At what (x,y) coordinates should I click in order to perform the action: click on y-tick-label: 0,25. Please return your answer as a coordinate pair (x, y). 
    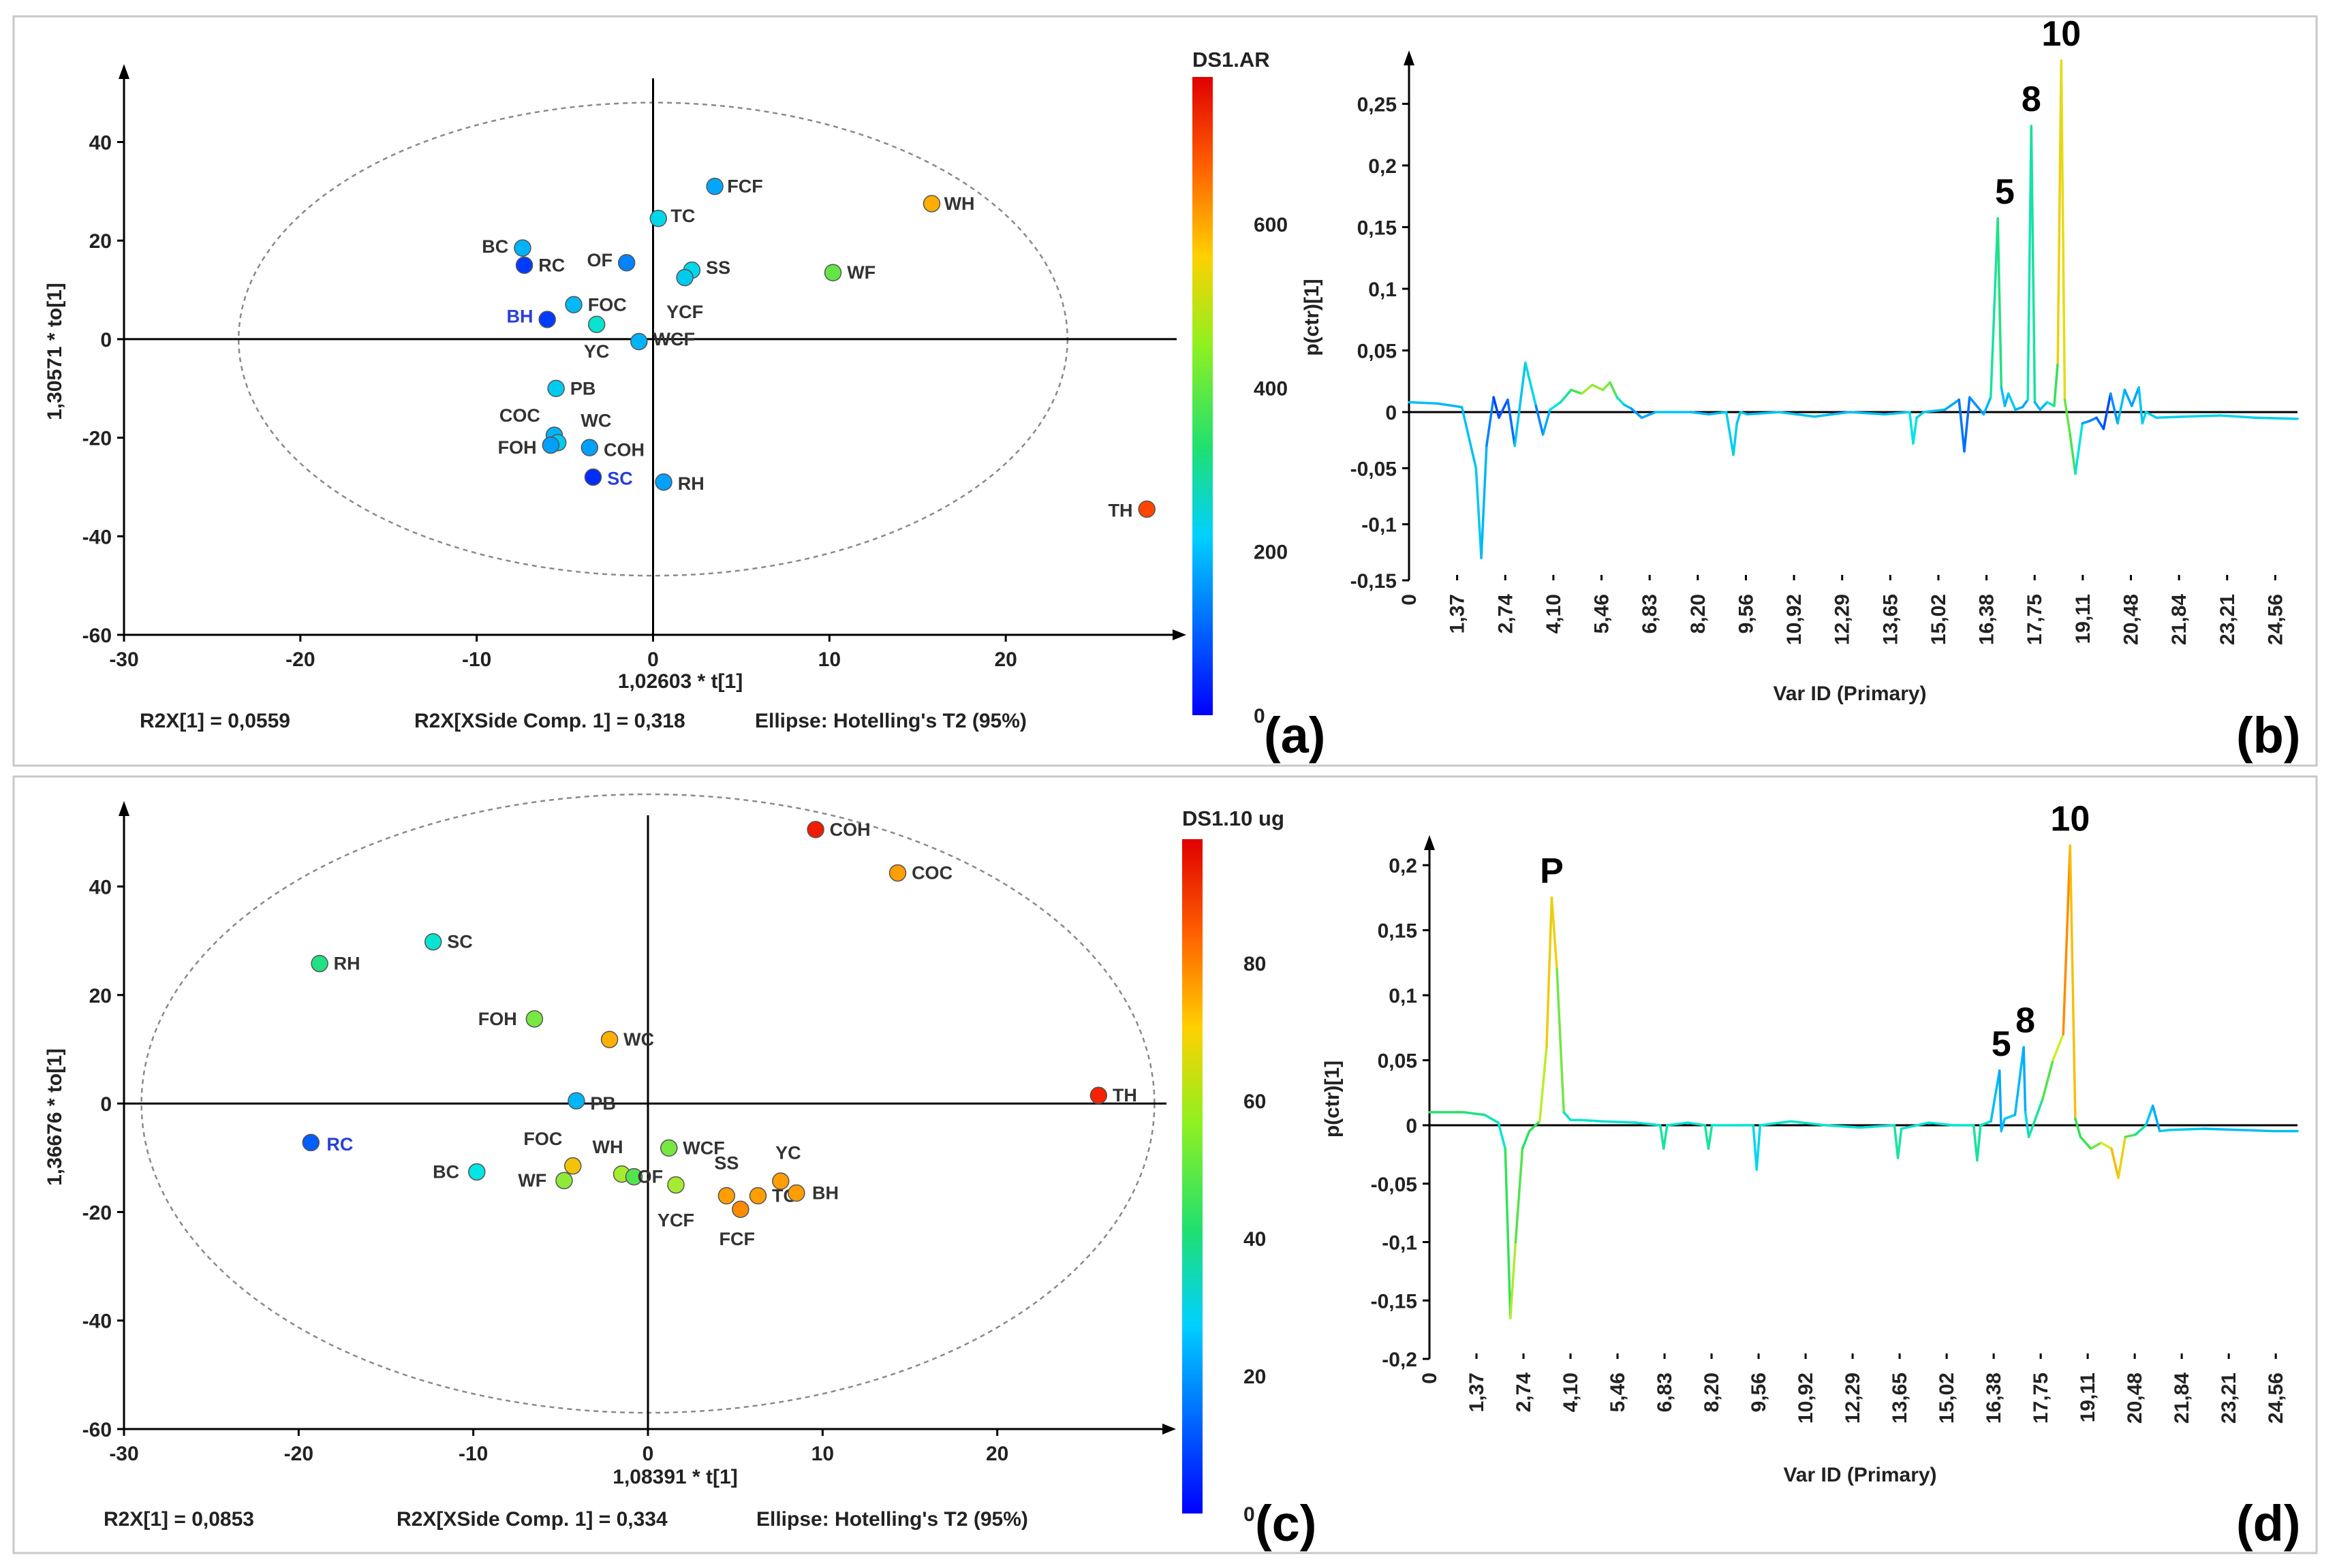
    Looking at the image, I should click on (1377, 104).